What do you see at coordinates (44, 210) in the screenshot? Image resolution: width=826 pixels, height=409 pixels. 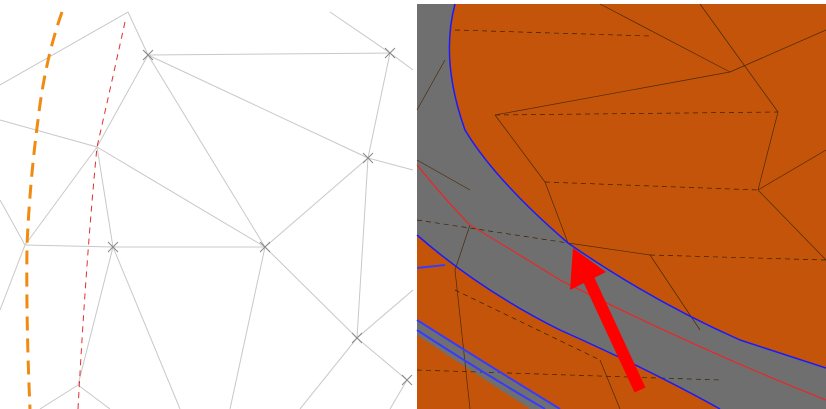 I see `orange-dashed-curve` at bounding box center [44, 210].